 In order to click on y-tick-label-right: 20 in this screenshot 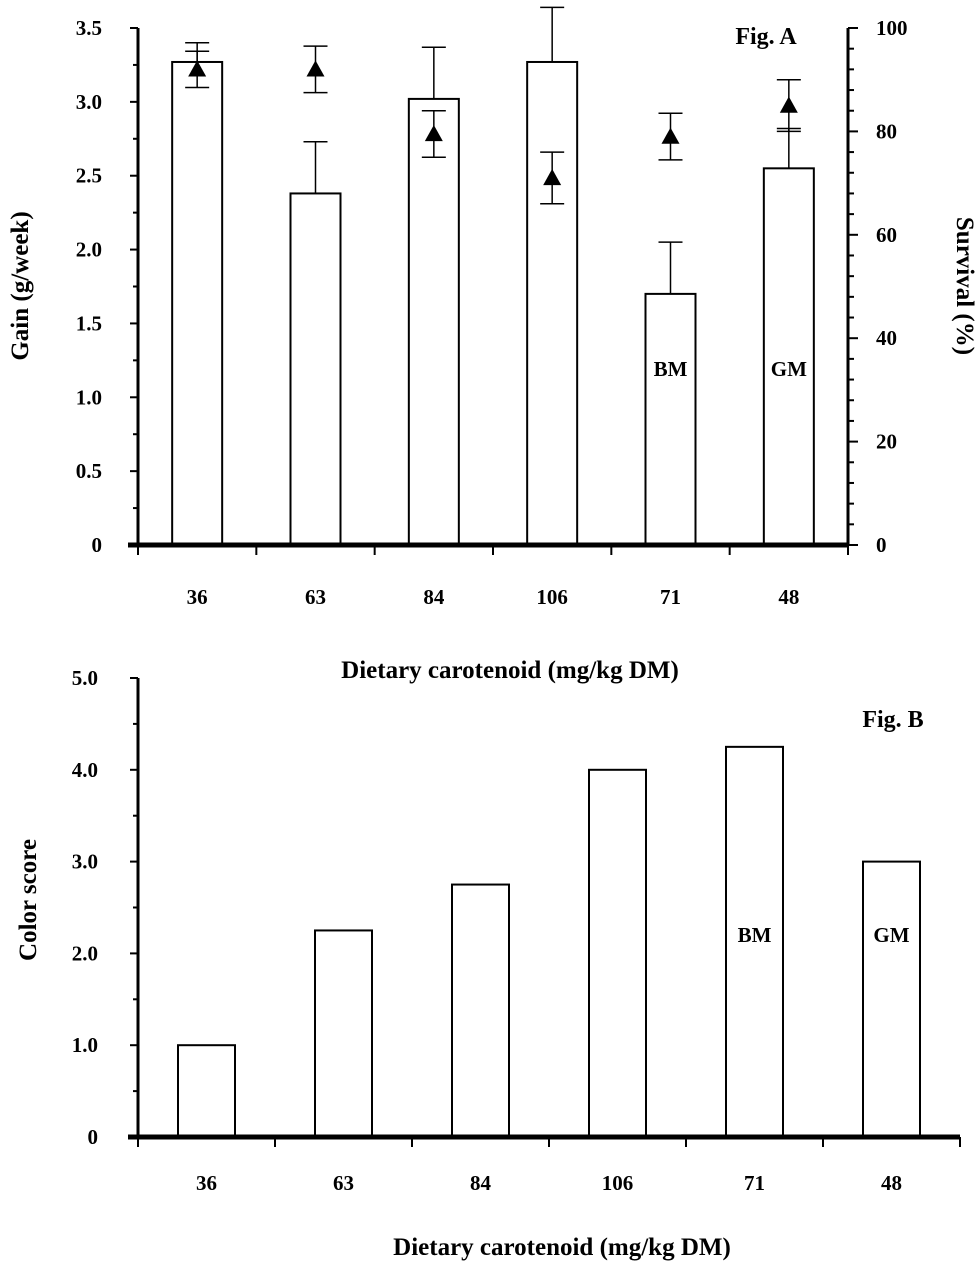, I will do `click(886, 442)`.